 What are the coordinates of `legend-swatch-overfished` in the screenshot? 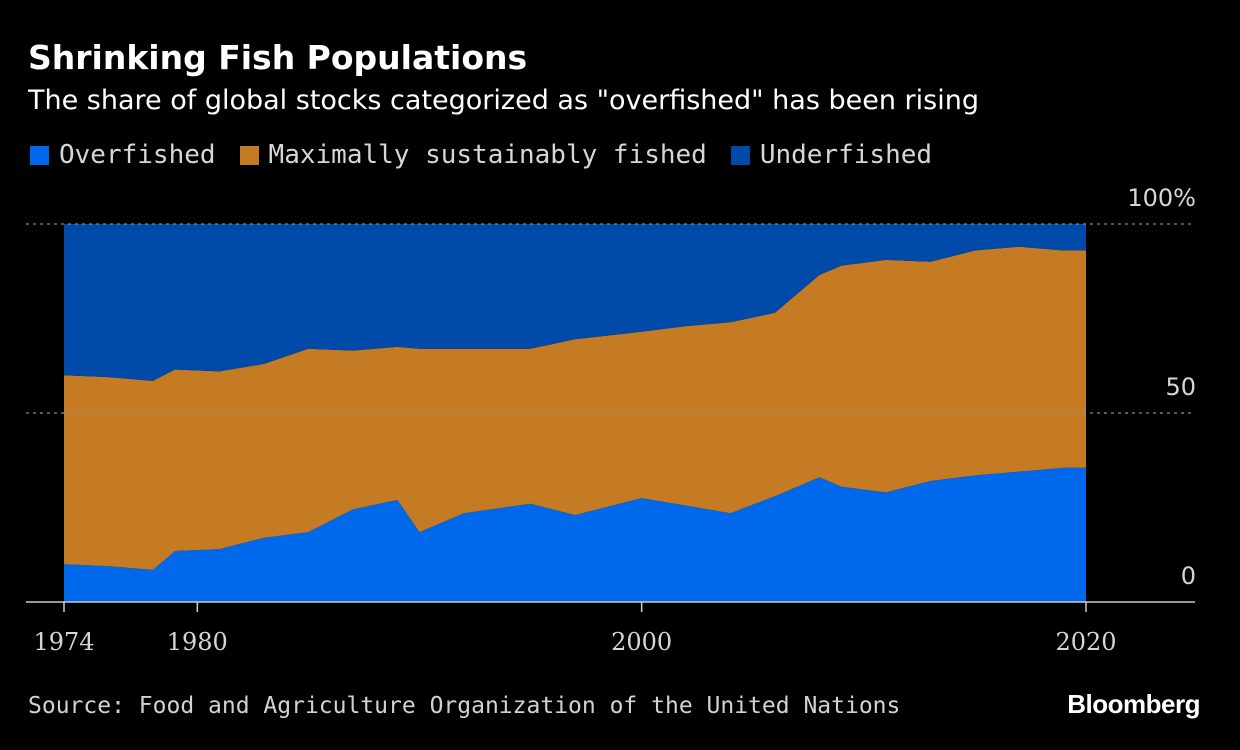 It's located at (39, 155).